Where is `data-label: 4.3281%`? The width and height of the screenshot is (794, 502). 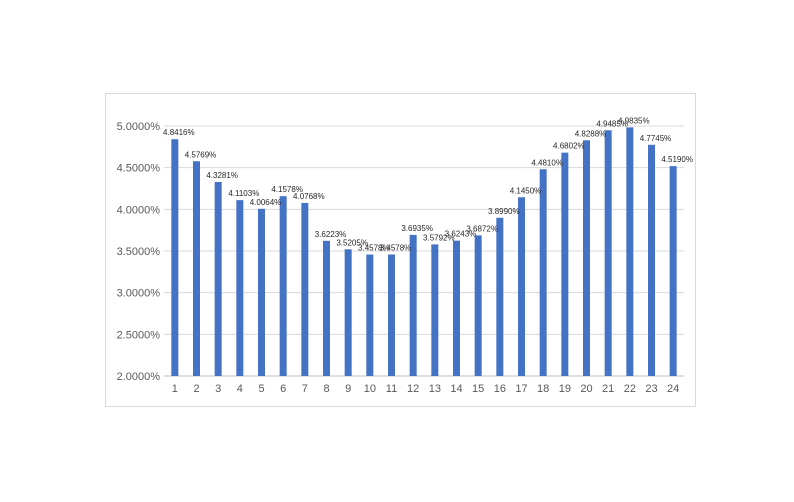
data-label: 4.3281% is located at coordinates (222, 175).